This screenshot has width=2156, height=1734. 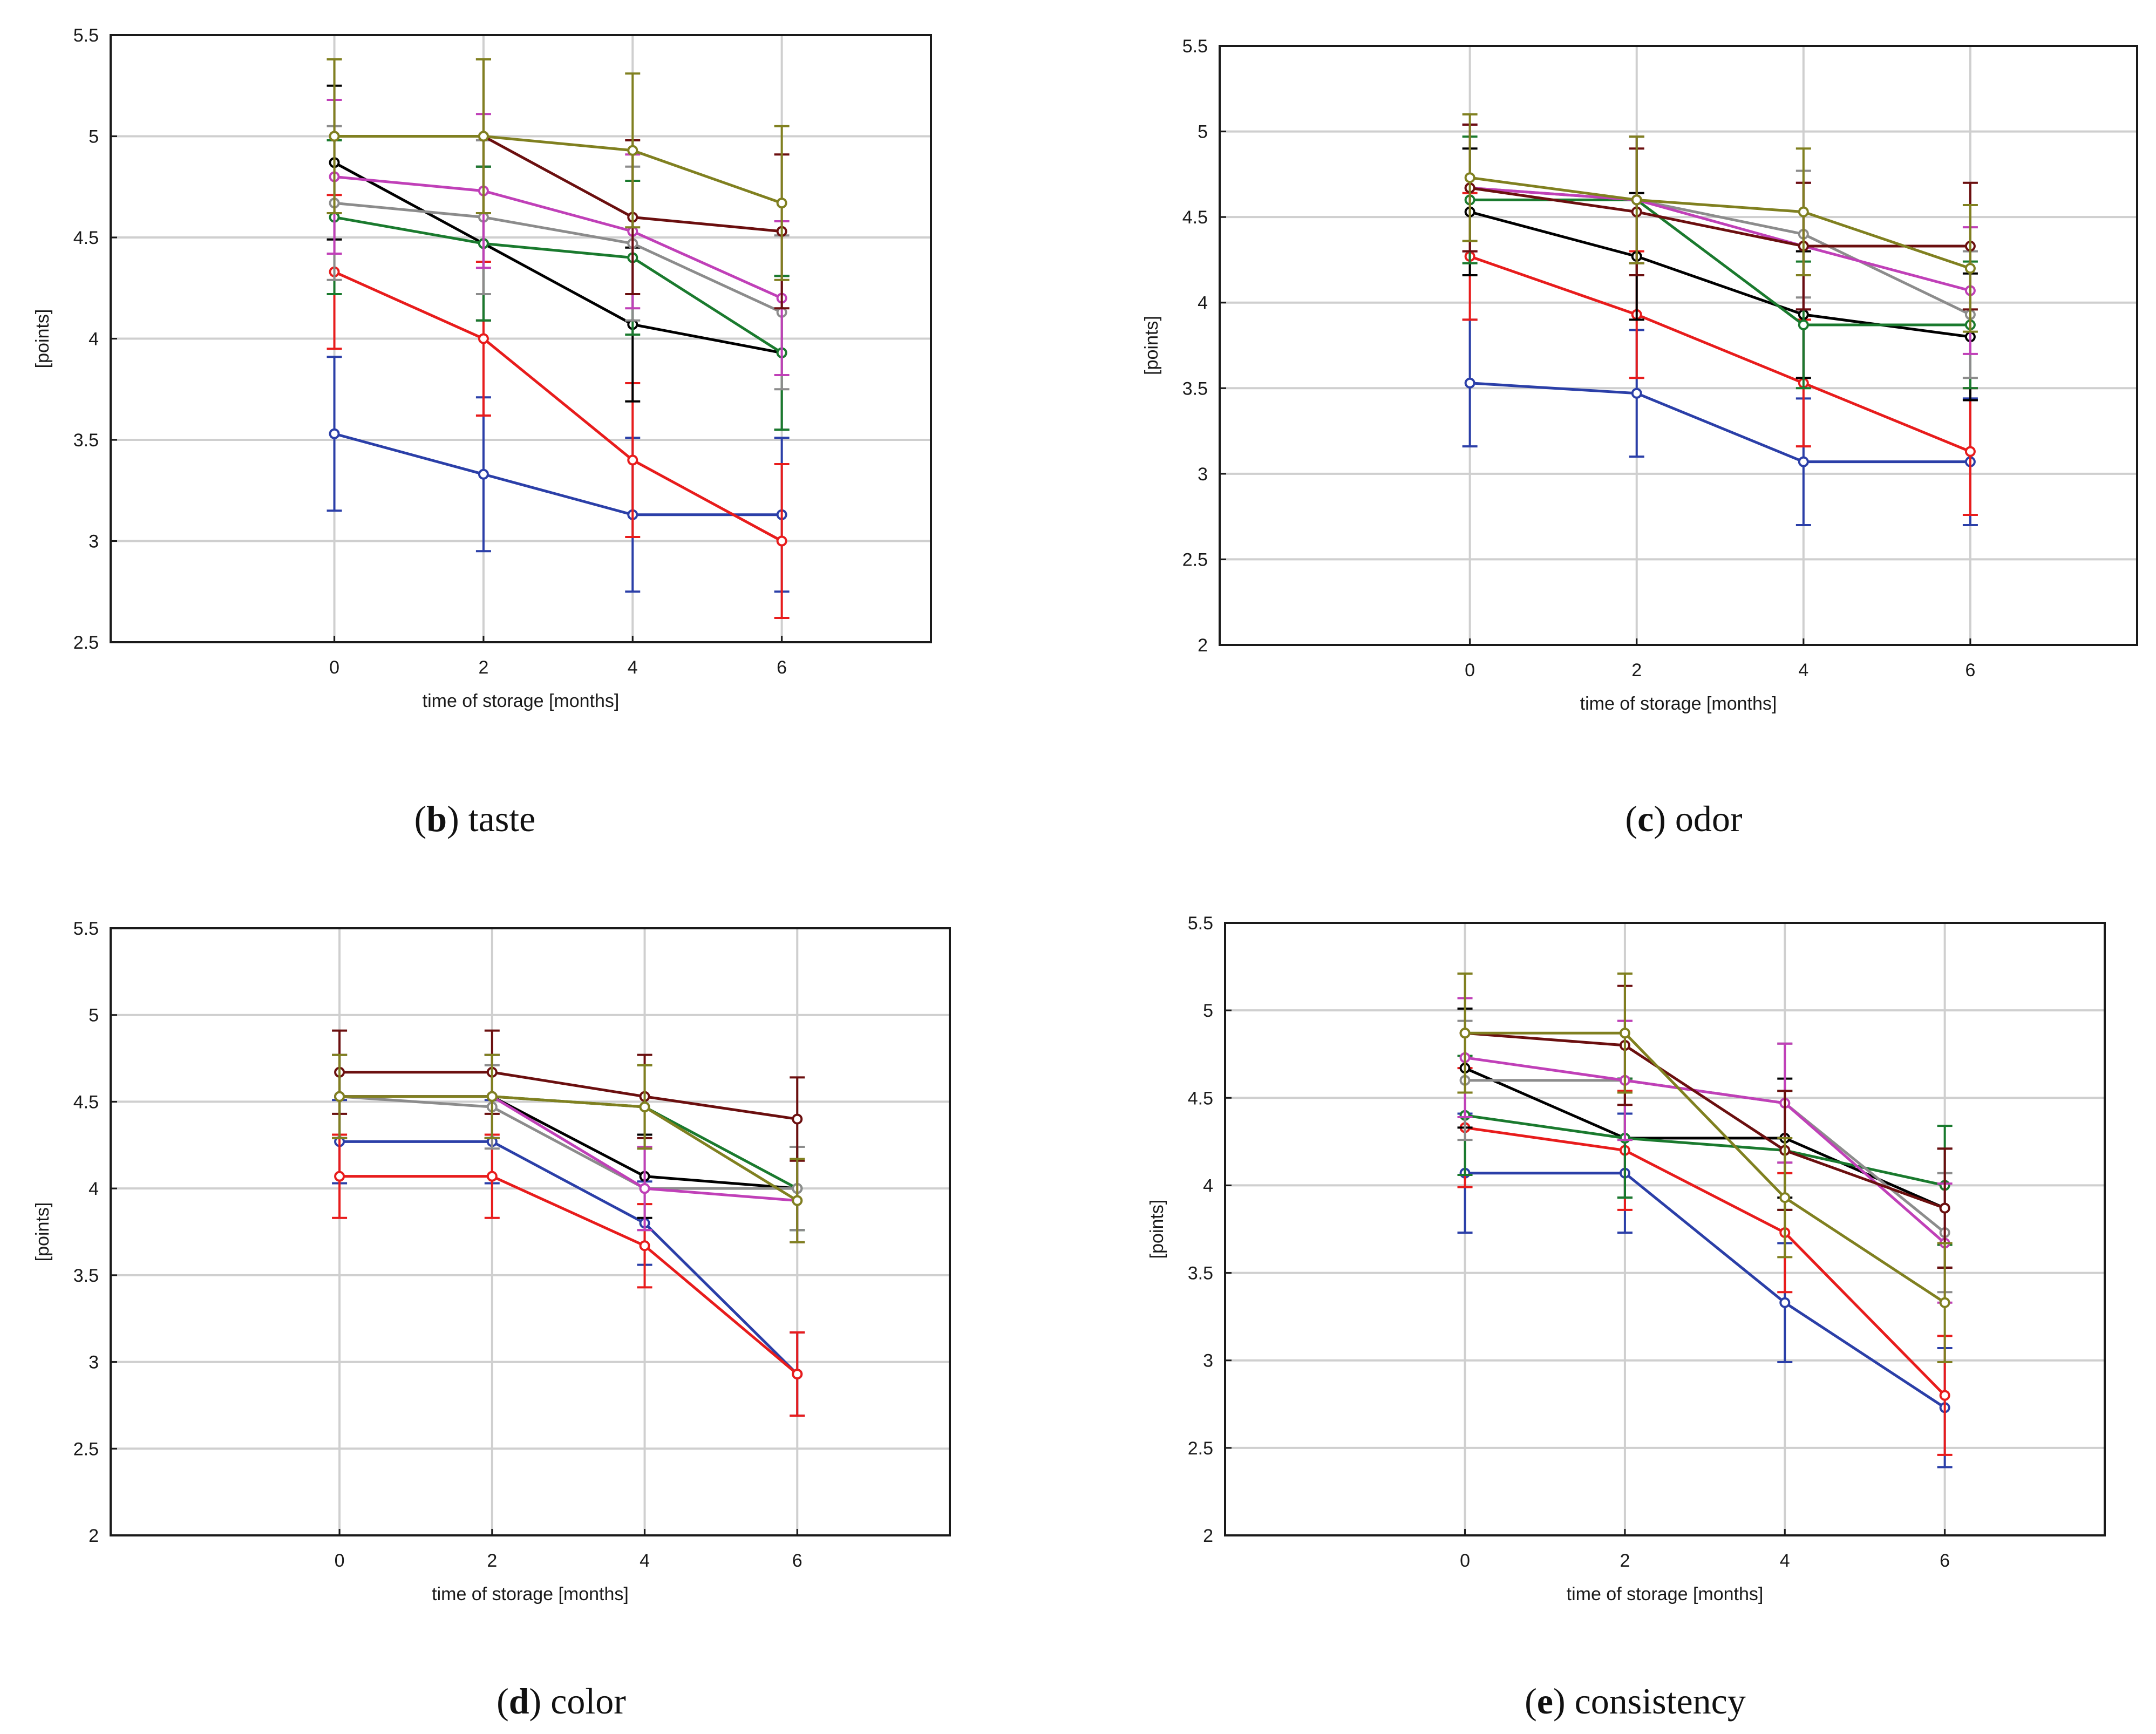 What do you see at coordinates (436, 818) in the screenshot?
I see `caption-letter: b` at bounding box center [436, 818].